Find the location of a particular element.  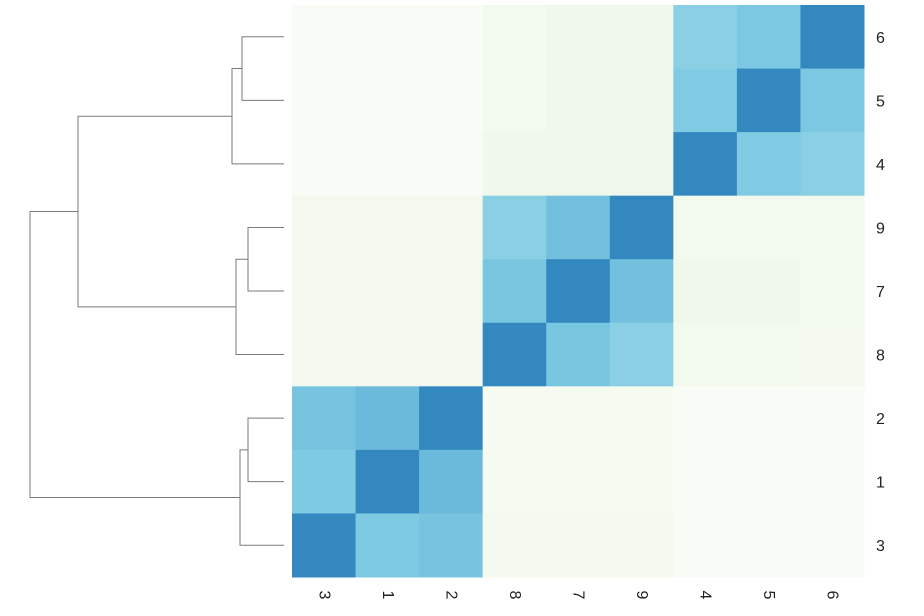

heatmap-cell-r4-c9 is located at coordinates (641, 164).